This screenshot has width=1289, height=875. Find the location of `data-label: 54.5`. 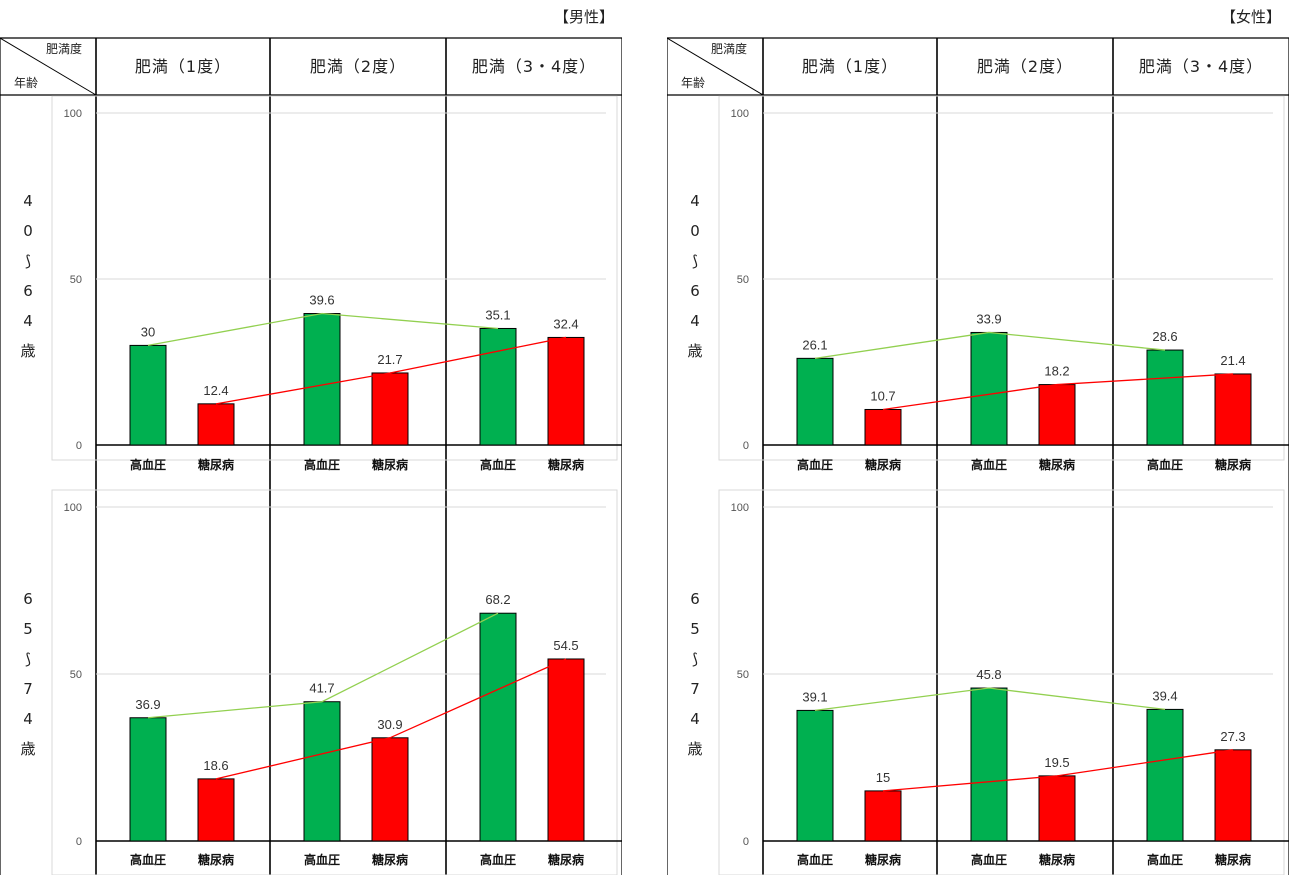

data-label: 54.5 is located at coordinates (565, 645).